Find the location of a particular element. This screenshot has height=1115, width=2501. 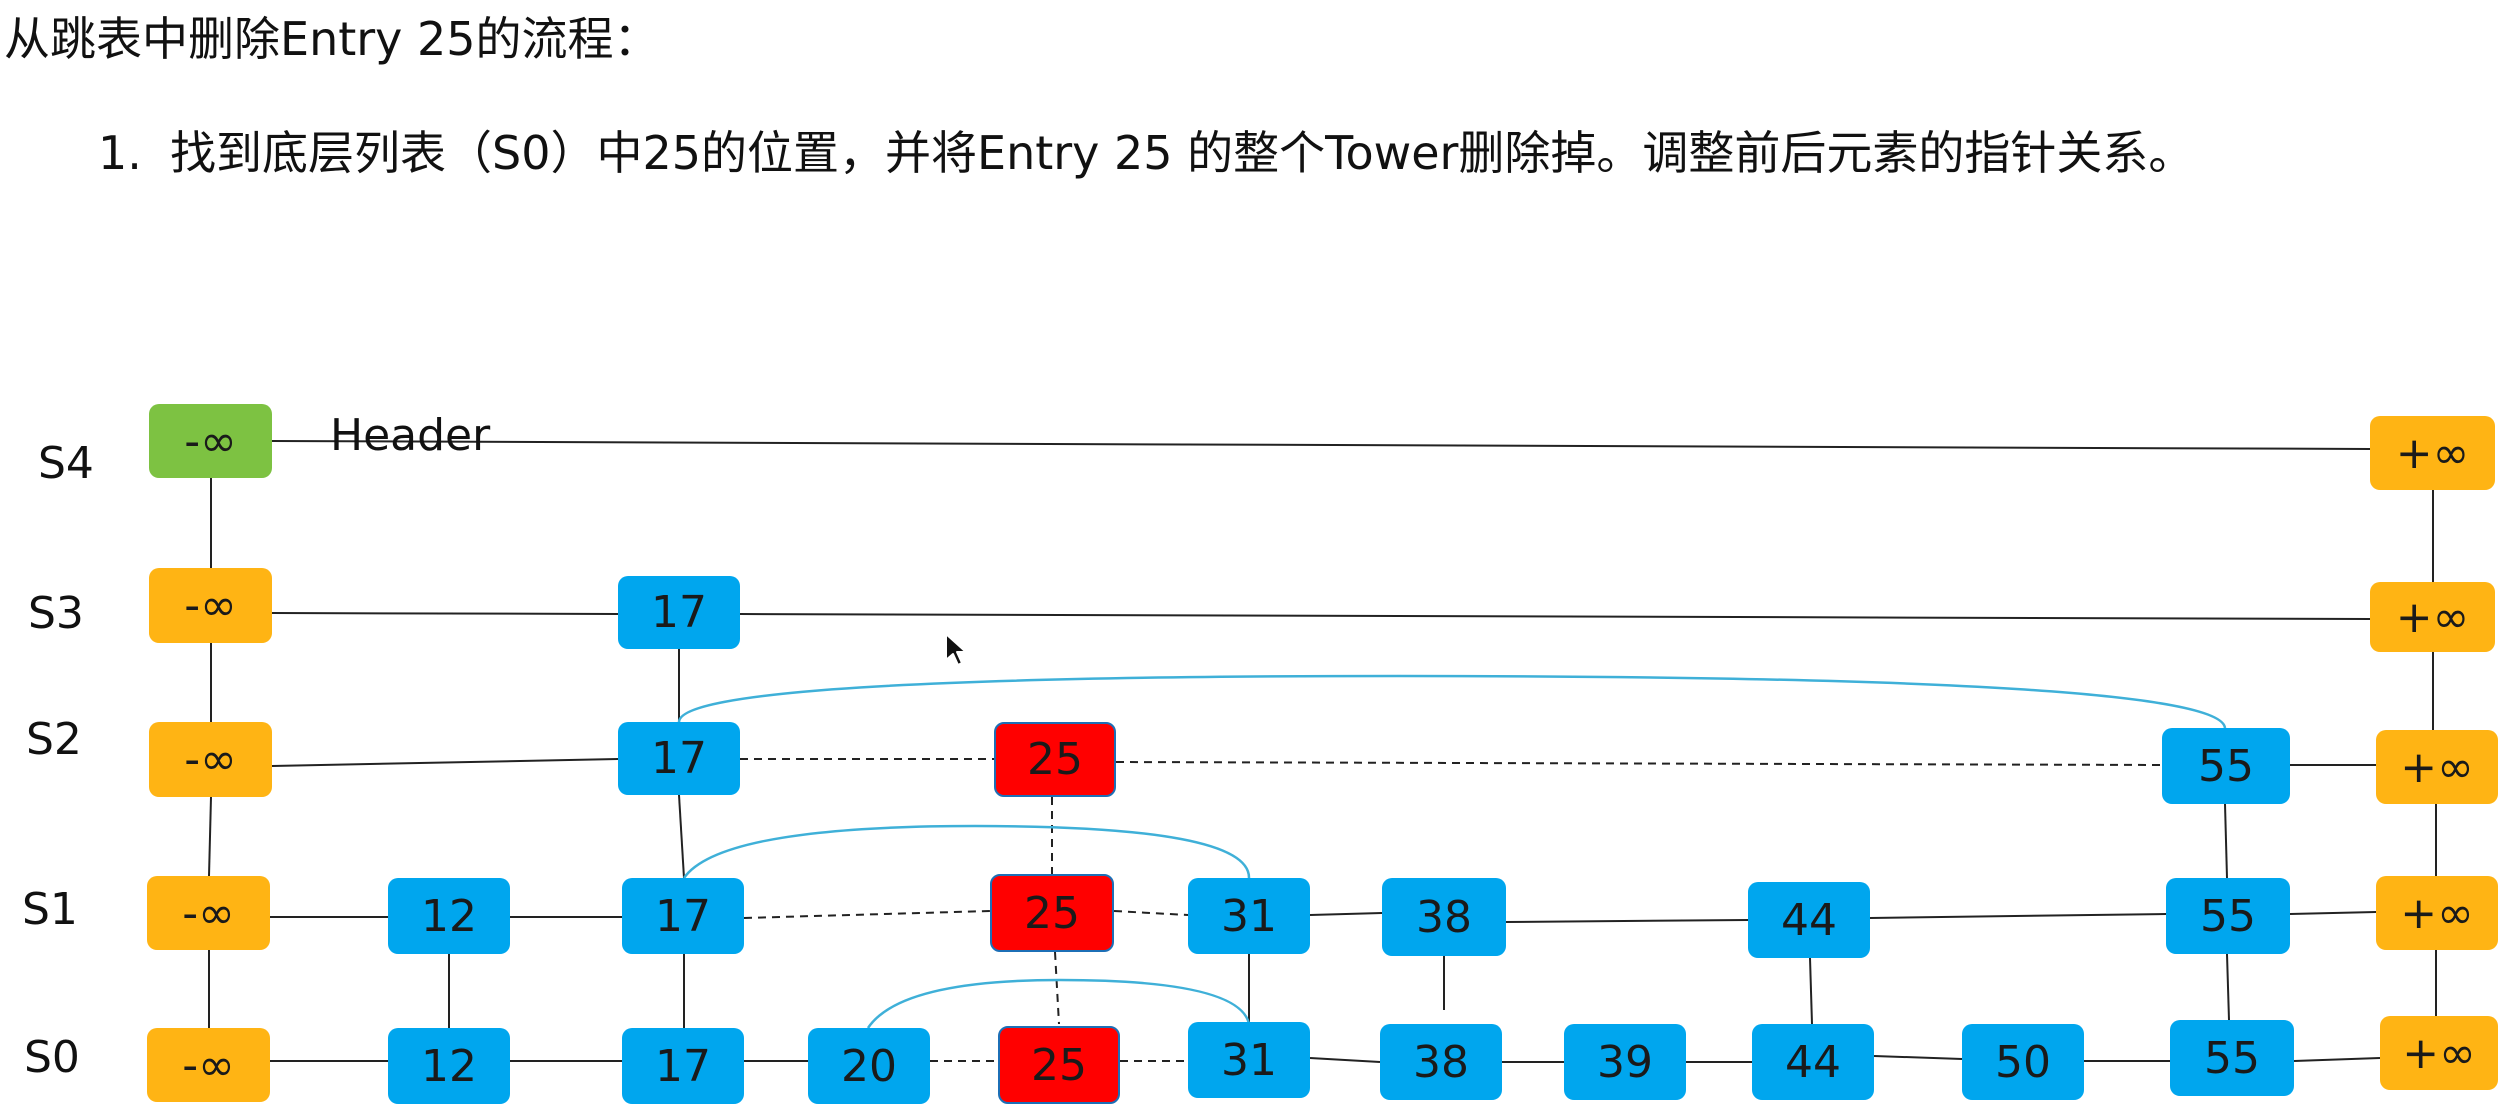

node-s0-50: 50 is located at coordinates (2023, 1062).